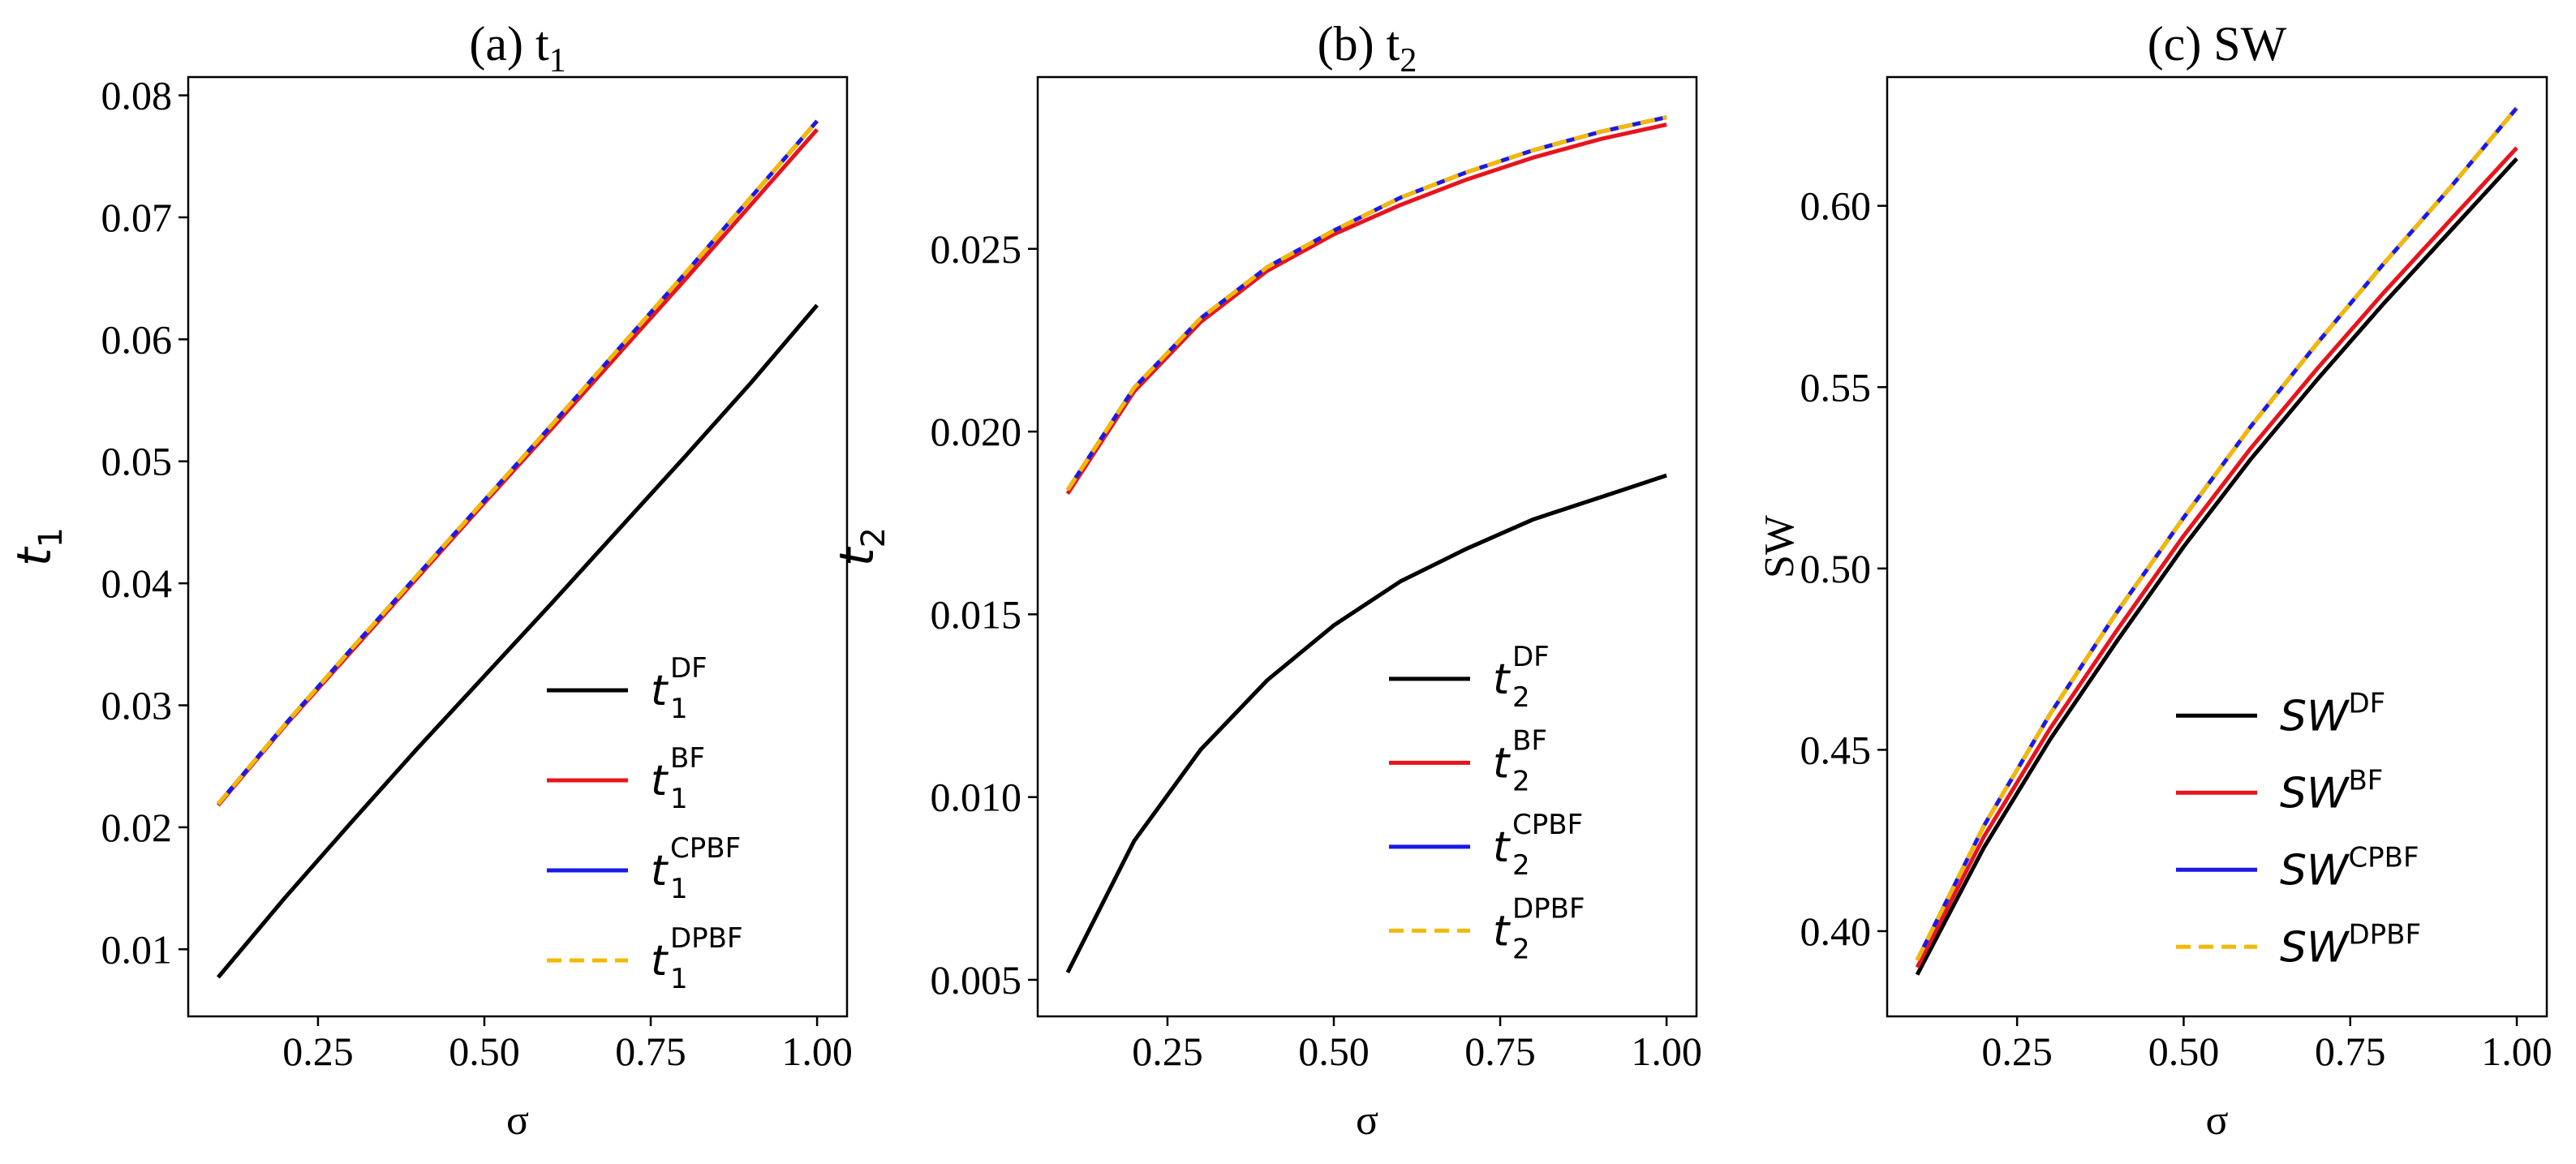 The width and height of the screenshot is (2576, 1164). What do you see at coordinates (1408, 60) in the screenshot?
I see `chart-title-subscript: 2` at bounding box center [1408, 60].